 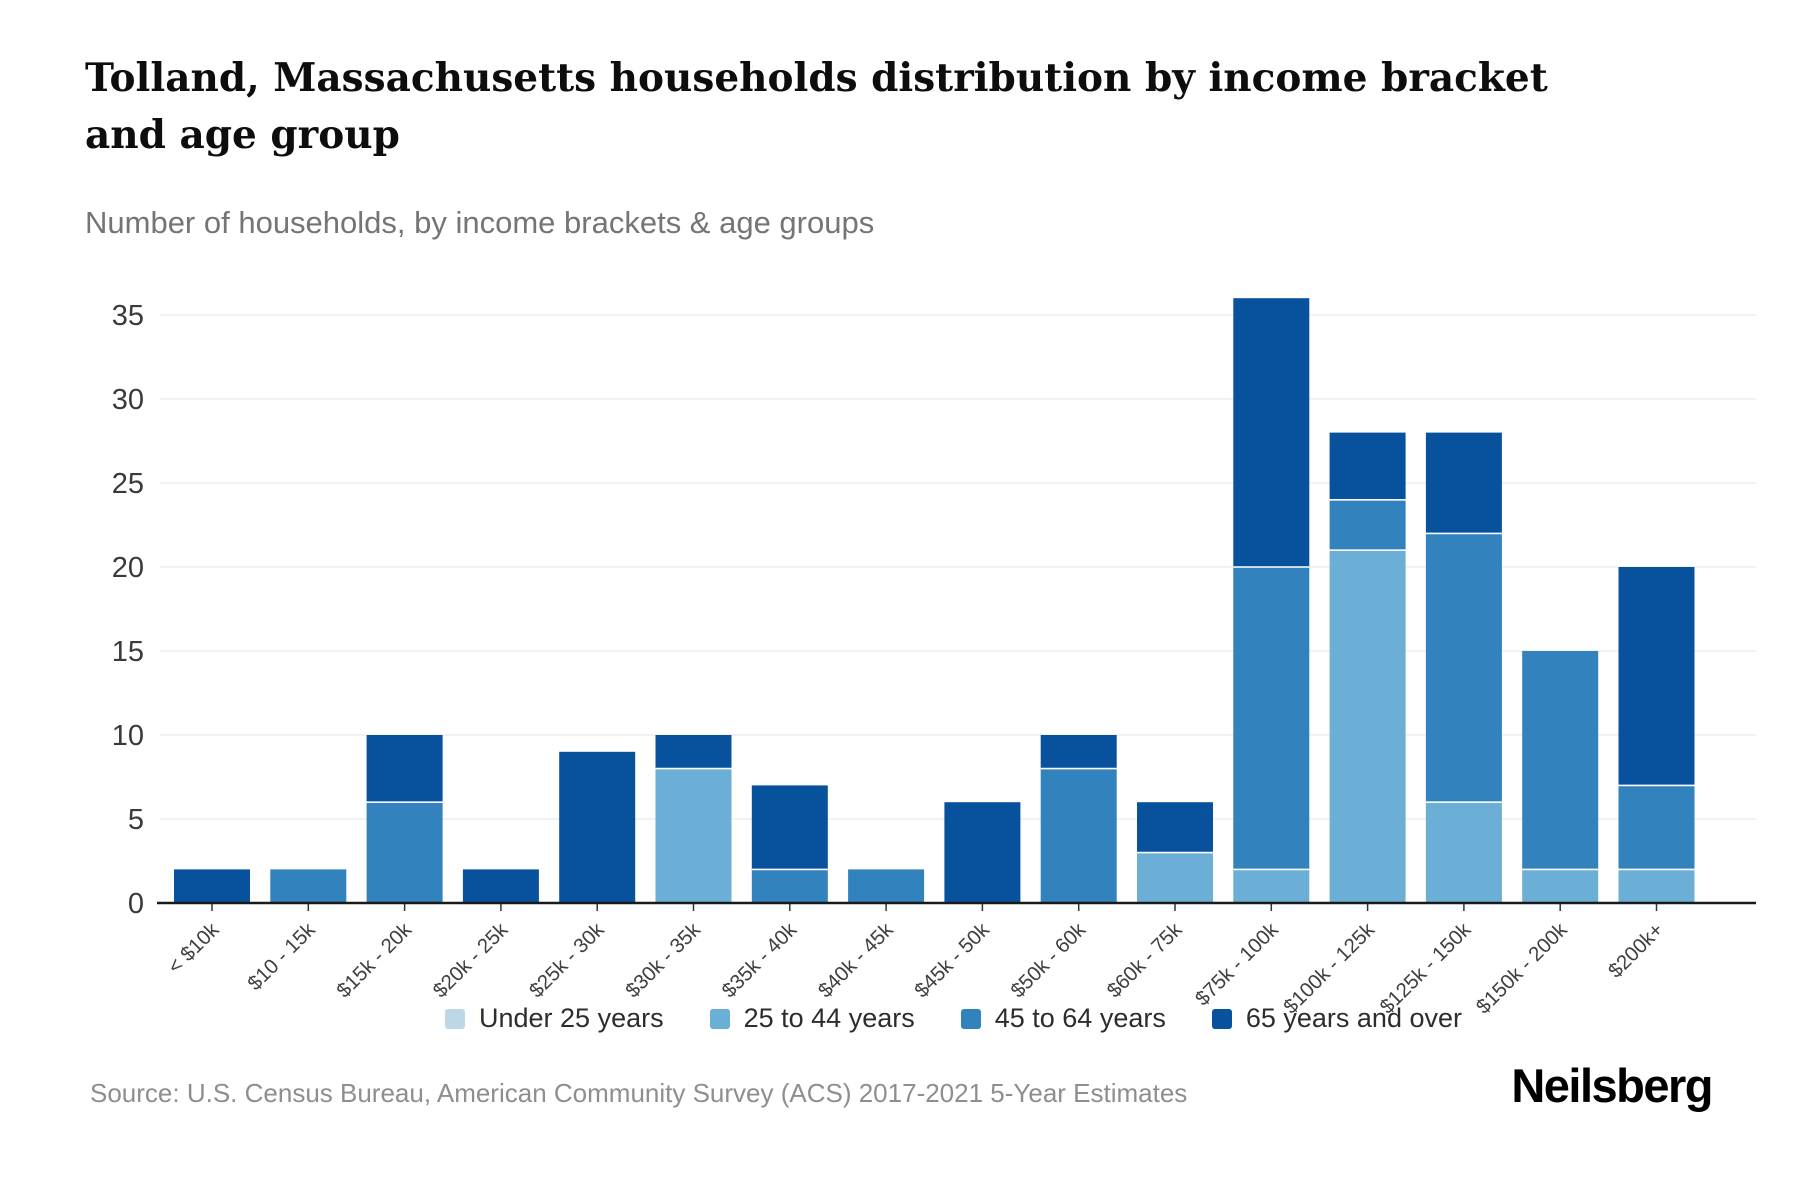 I want to click on legend-label: 25 to 44 years, so click(x=829, y=1018).